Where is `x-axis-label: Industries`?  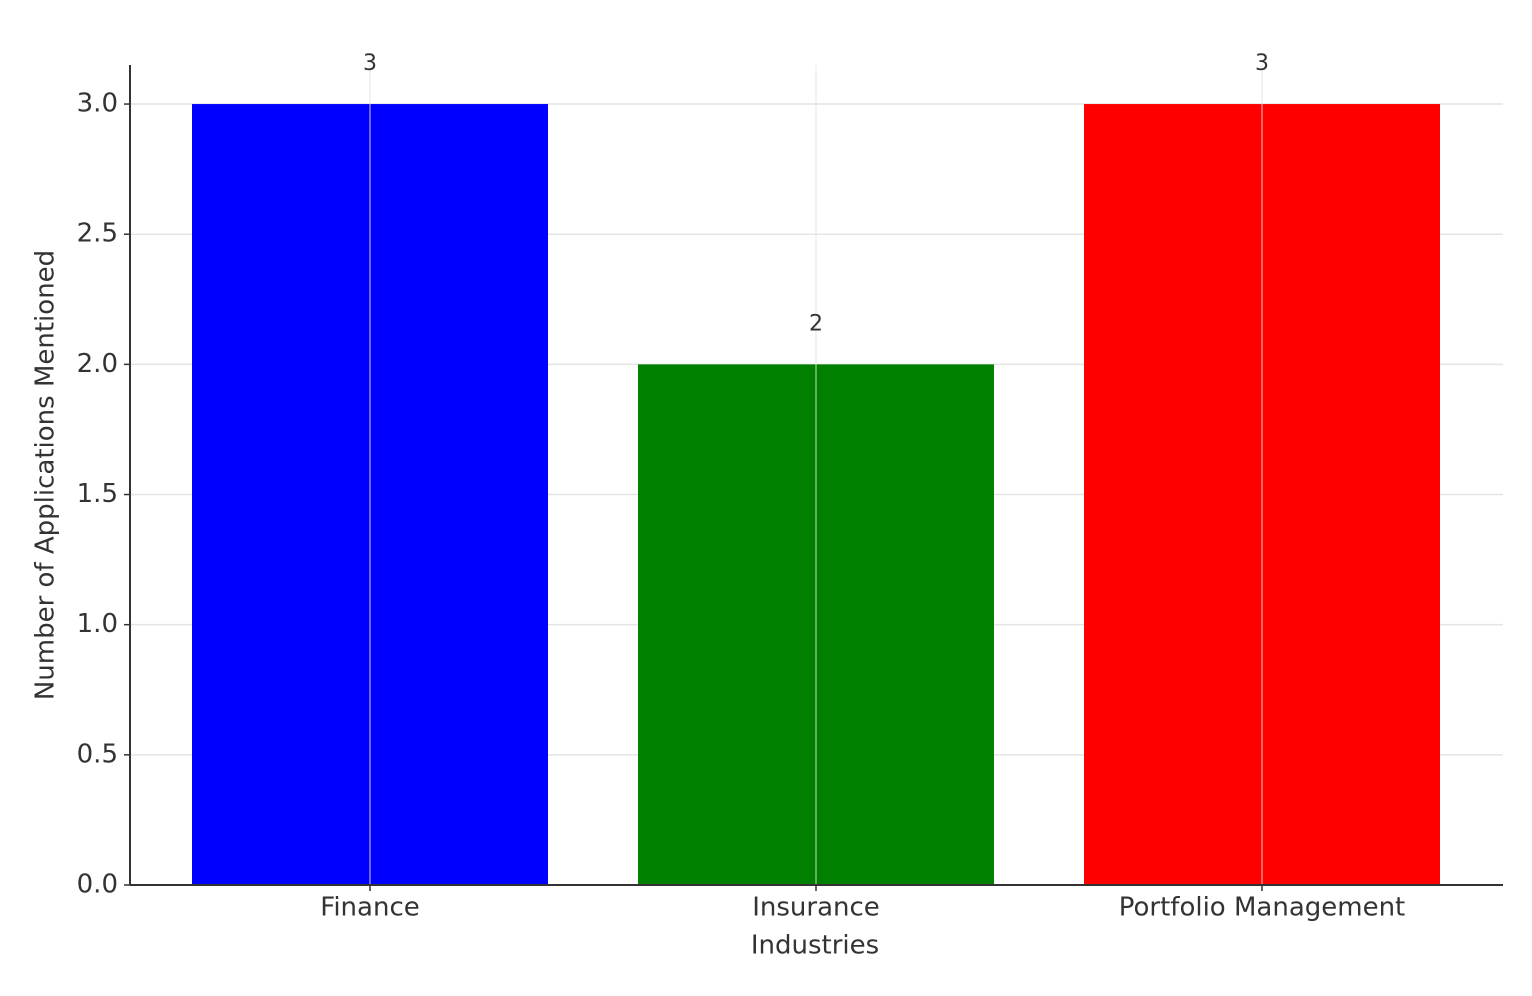
x-axis-label: Industries is located at coordinates (815, 946).